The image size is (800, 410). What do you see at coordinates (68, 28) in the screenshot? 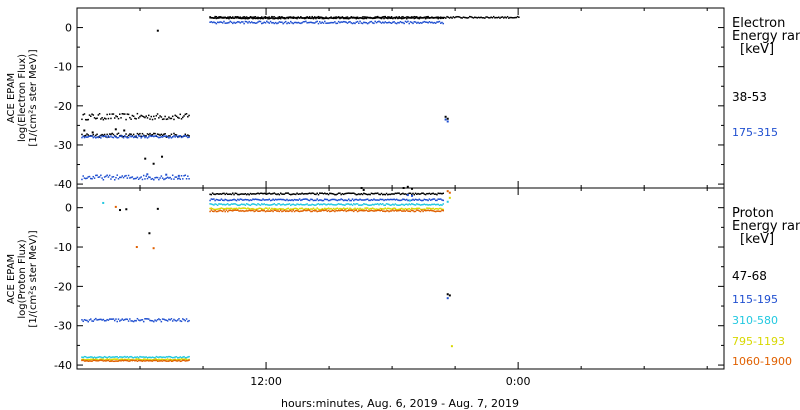
I see `y-tick-label: 0` at bounding box center [68, 28].